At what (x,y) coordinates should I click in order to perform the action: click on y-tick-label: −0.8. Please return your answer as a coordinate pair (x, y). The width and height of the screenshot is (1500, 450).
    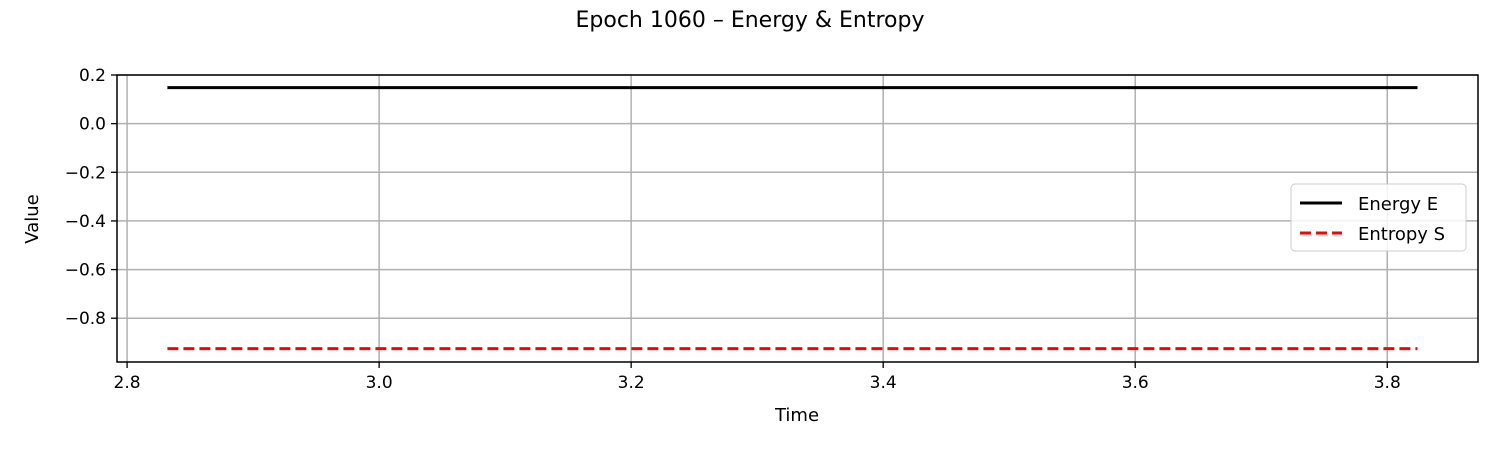
    Looking at the image, I should click on (85, 319).